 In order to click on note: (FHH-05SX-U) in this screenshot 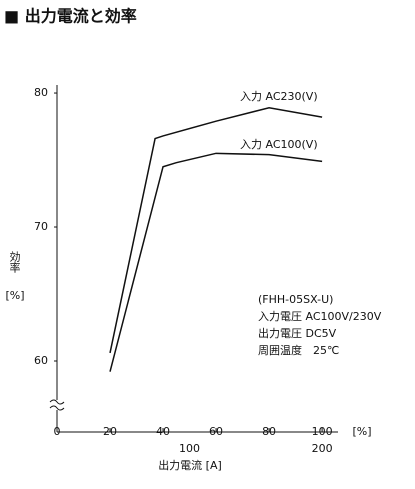, I will do `click(295, 299)`.